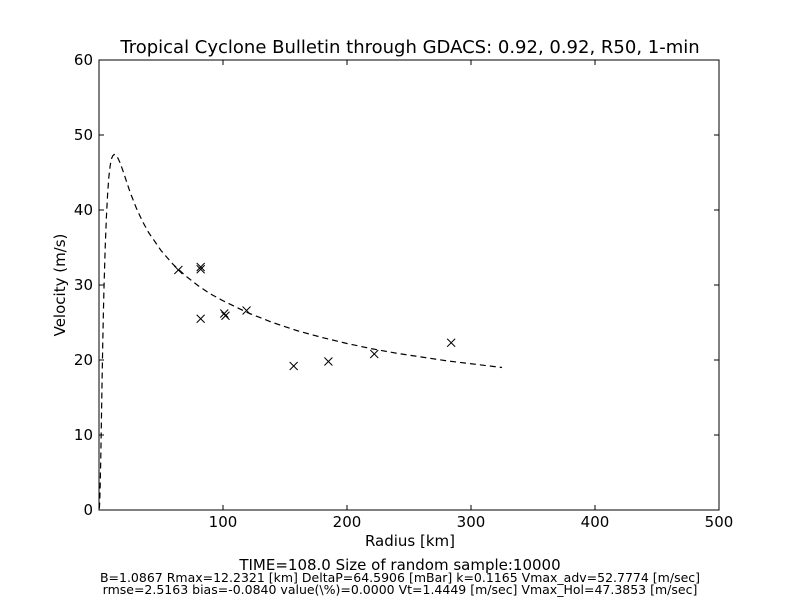  What do you see at coordinates (471, 522) in the screenshot?
I see `x-tick-label: 300` at bounding box center [471, 522].